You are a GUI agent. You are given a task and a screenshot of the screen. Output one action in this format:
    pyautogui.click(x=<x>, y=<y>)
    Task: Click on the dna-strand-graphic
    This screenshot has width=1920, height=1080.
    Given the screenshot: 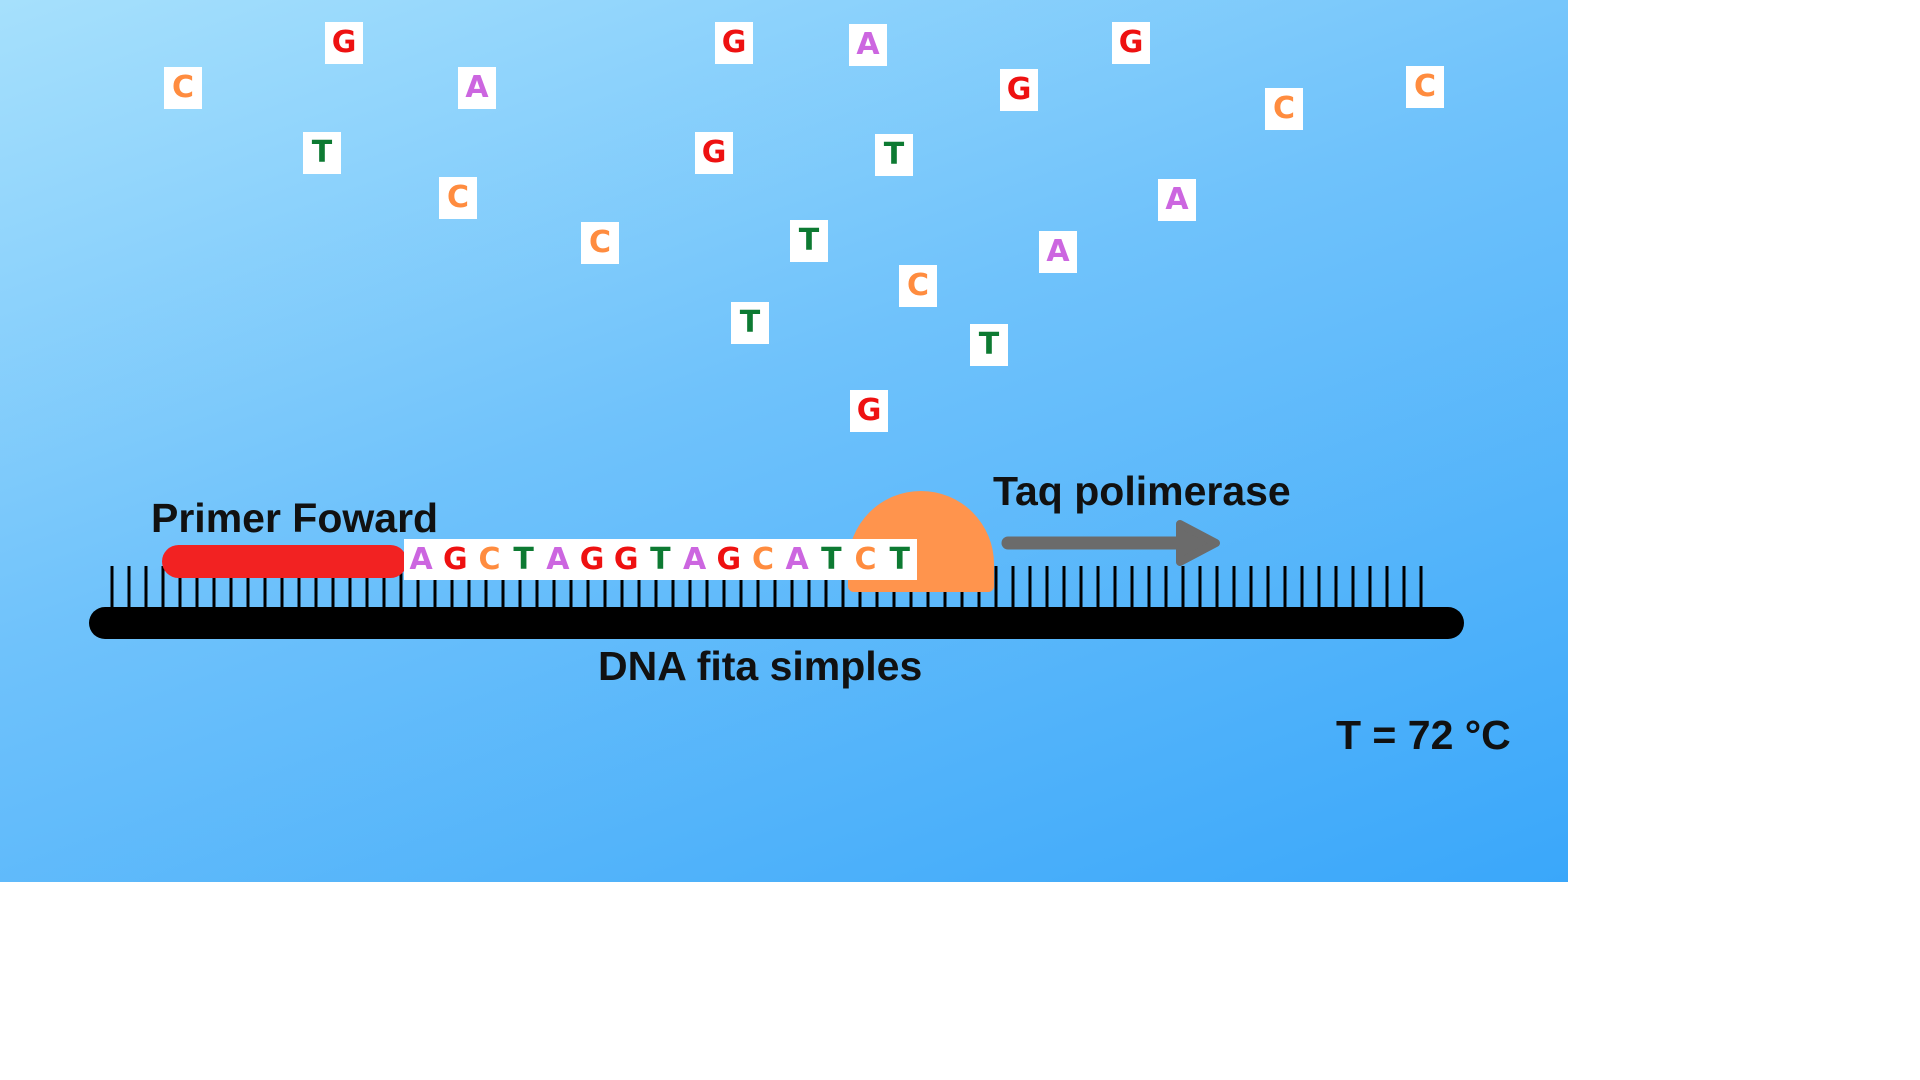 What is the action you would take?
    pyautogui.click(x=776, y=579)
    